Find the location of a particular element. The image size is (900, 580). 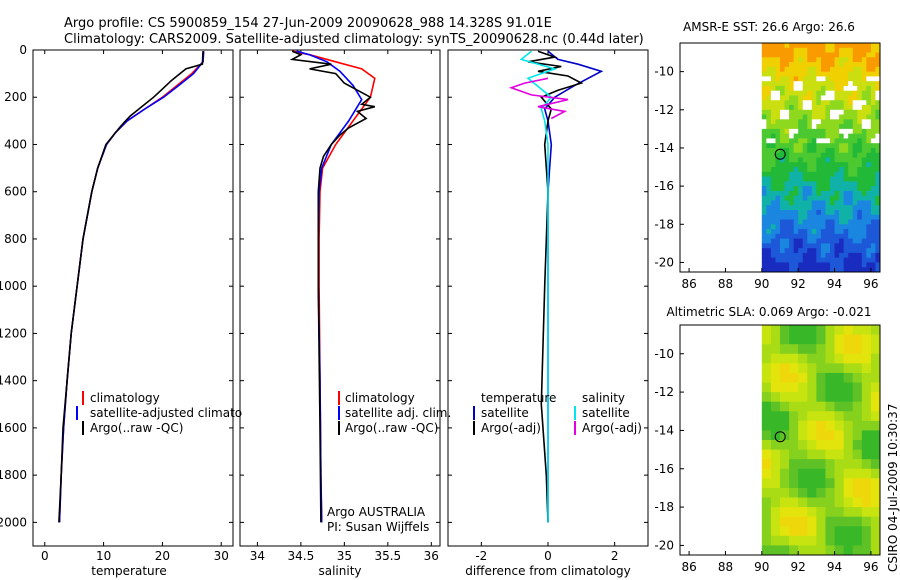

map-y-tick-label: -10 is located at coordinates (664, 354).